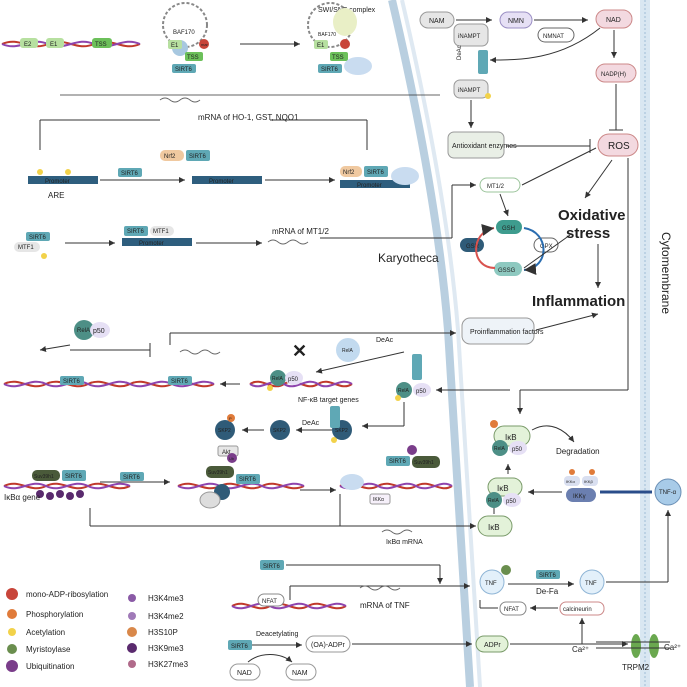  What do you see at coordinates (200, 352) in the screenshot?
I see `mrna-wave-nfkb` at bounding box center [200, 352].